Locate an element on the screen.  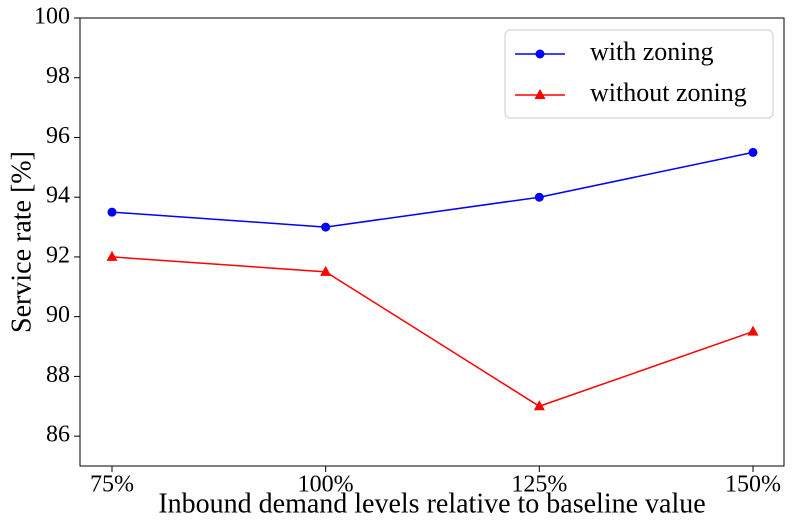
y-tick-label: 94 is located at coordinates (58, 196).